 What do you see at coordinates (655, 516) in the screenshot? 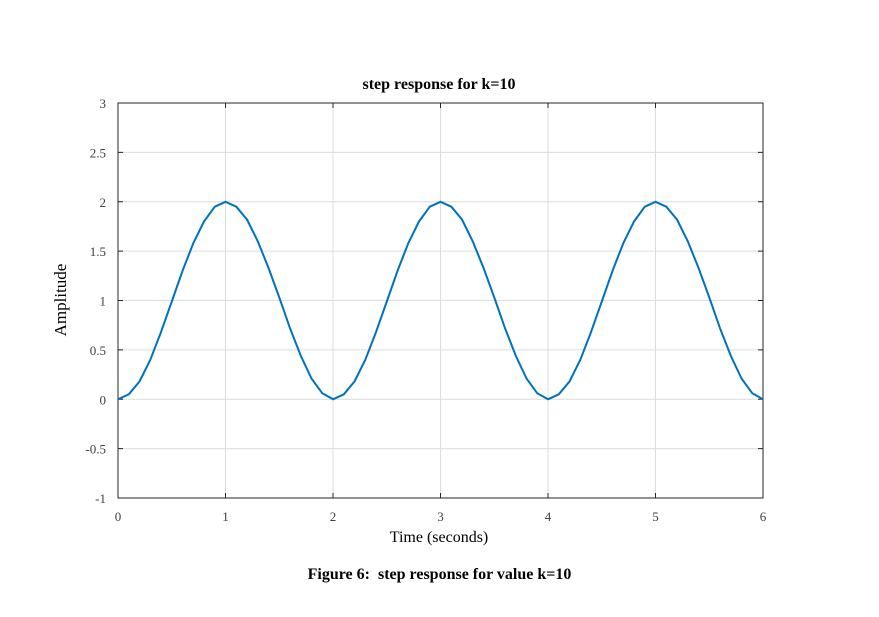
I see `x-tick-label: 5` at bounding box center [655, 516].